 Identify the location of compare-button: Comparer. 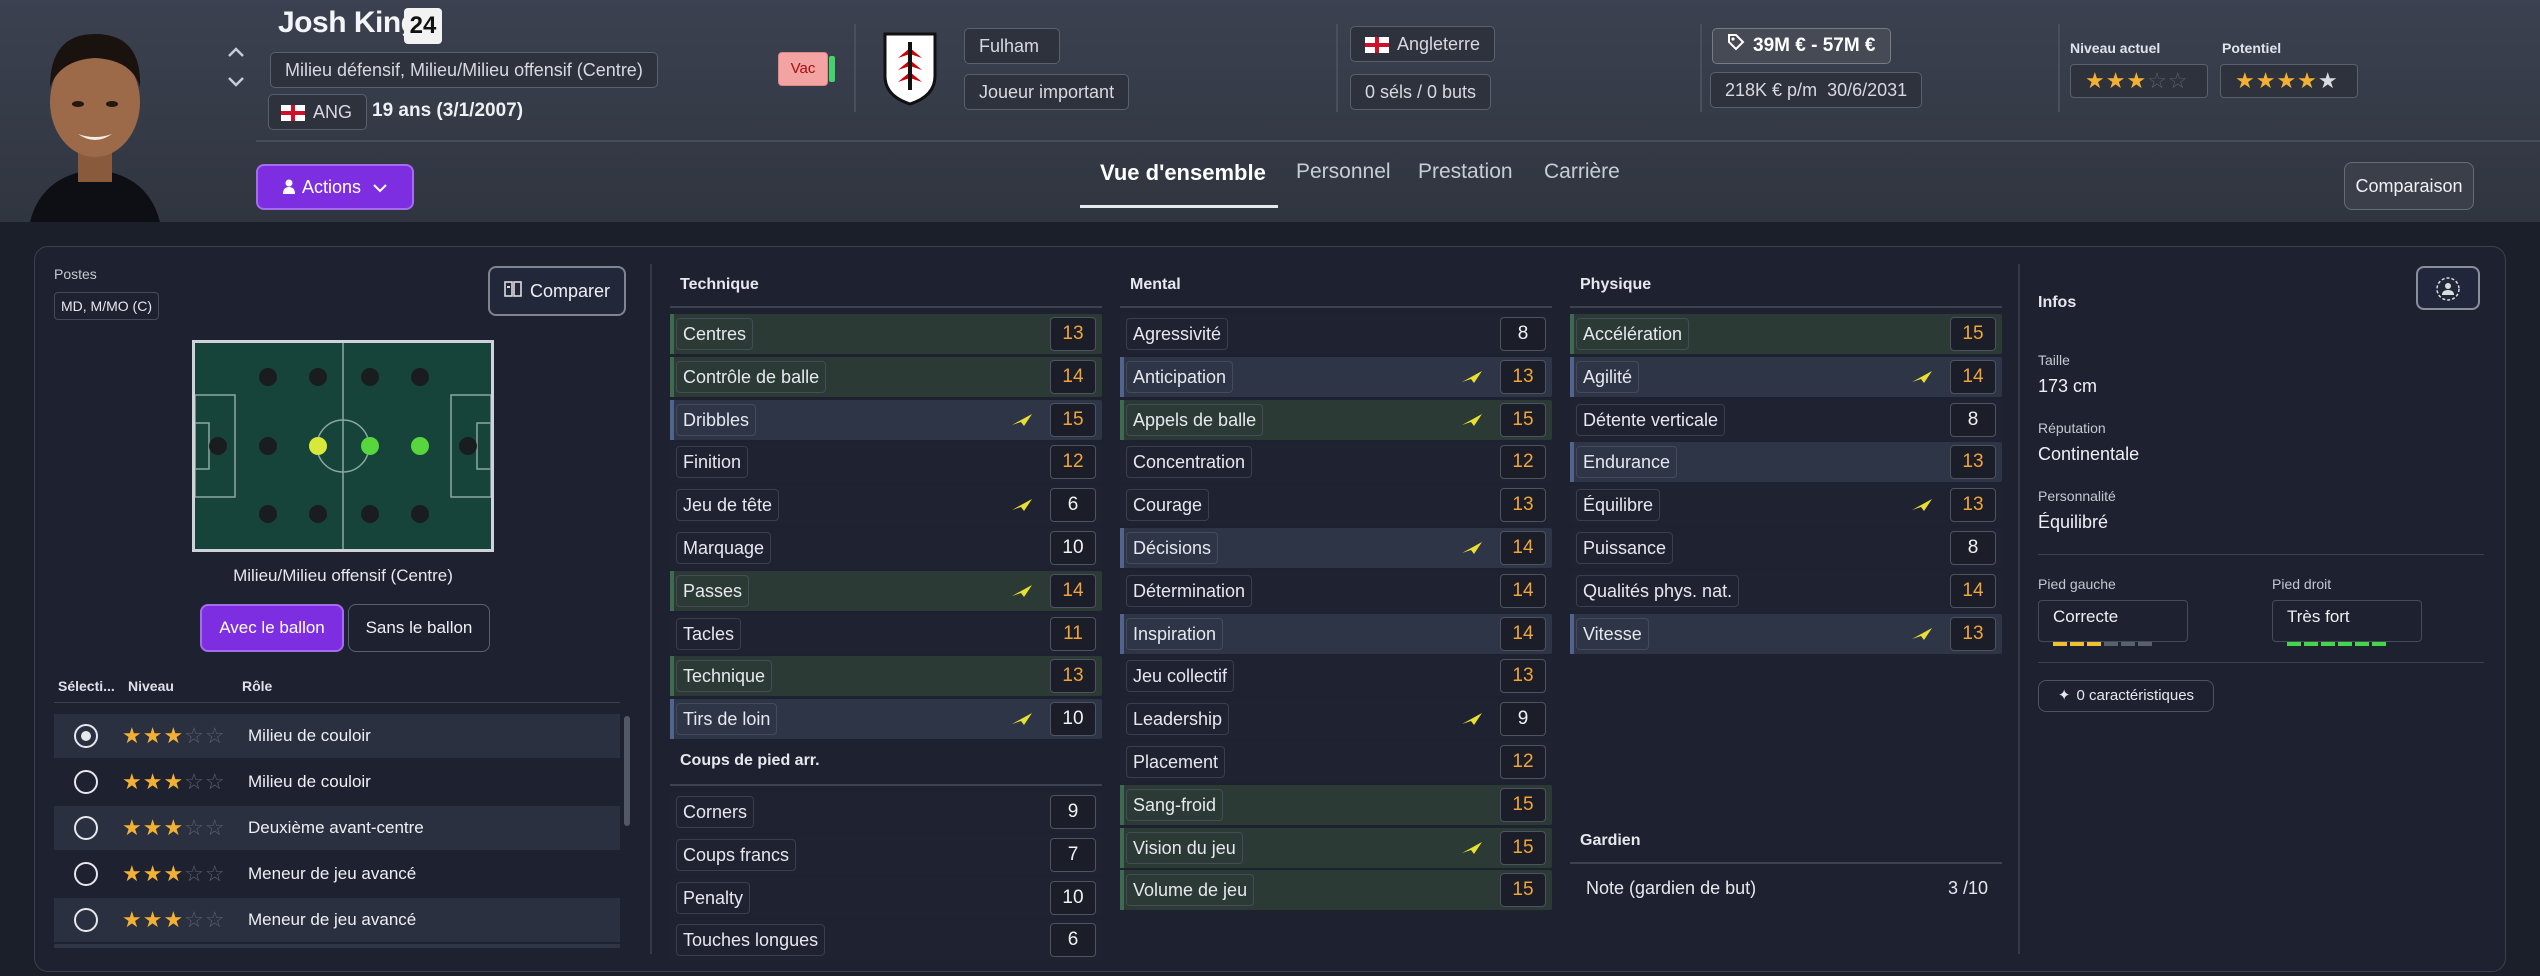
(557, 291).